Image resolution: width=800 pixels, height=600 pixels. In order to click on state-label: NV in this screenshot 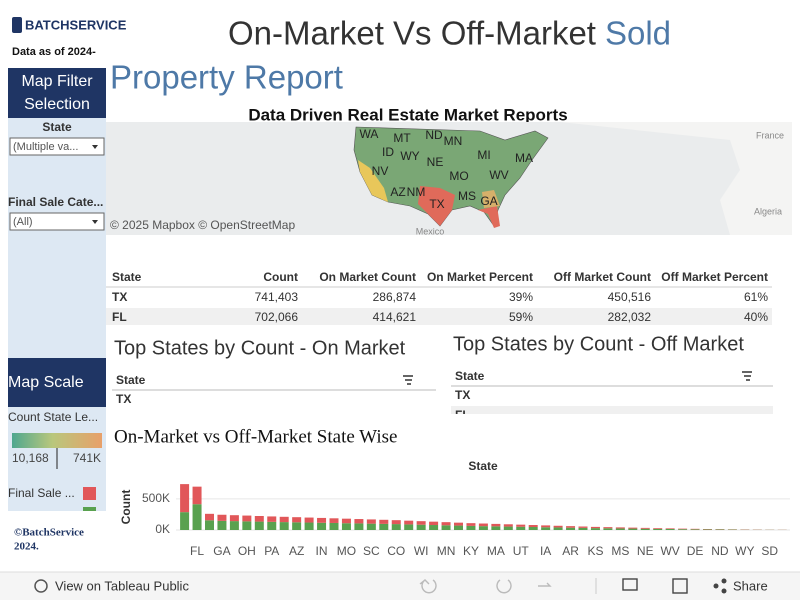, I will do `click(380, 171)`.